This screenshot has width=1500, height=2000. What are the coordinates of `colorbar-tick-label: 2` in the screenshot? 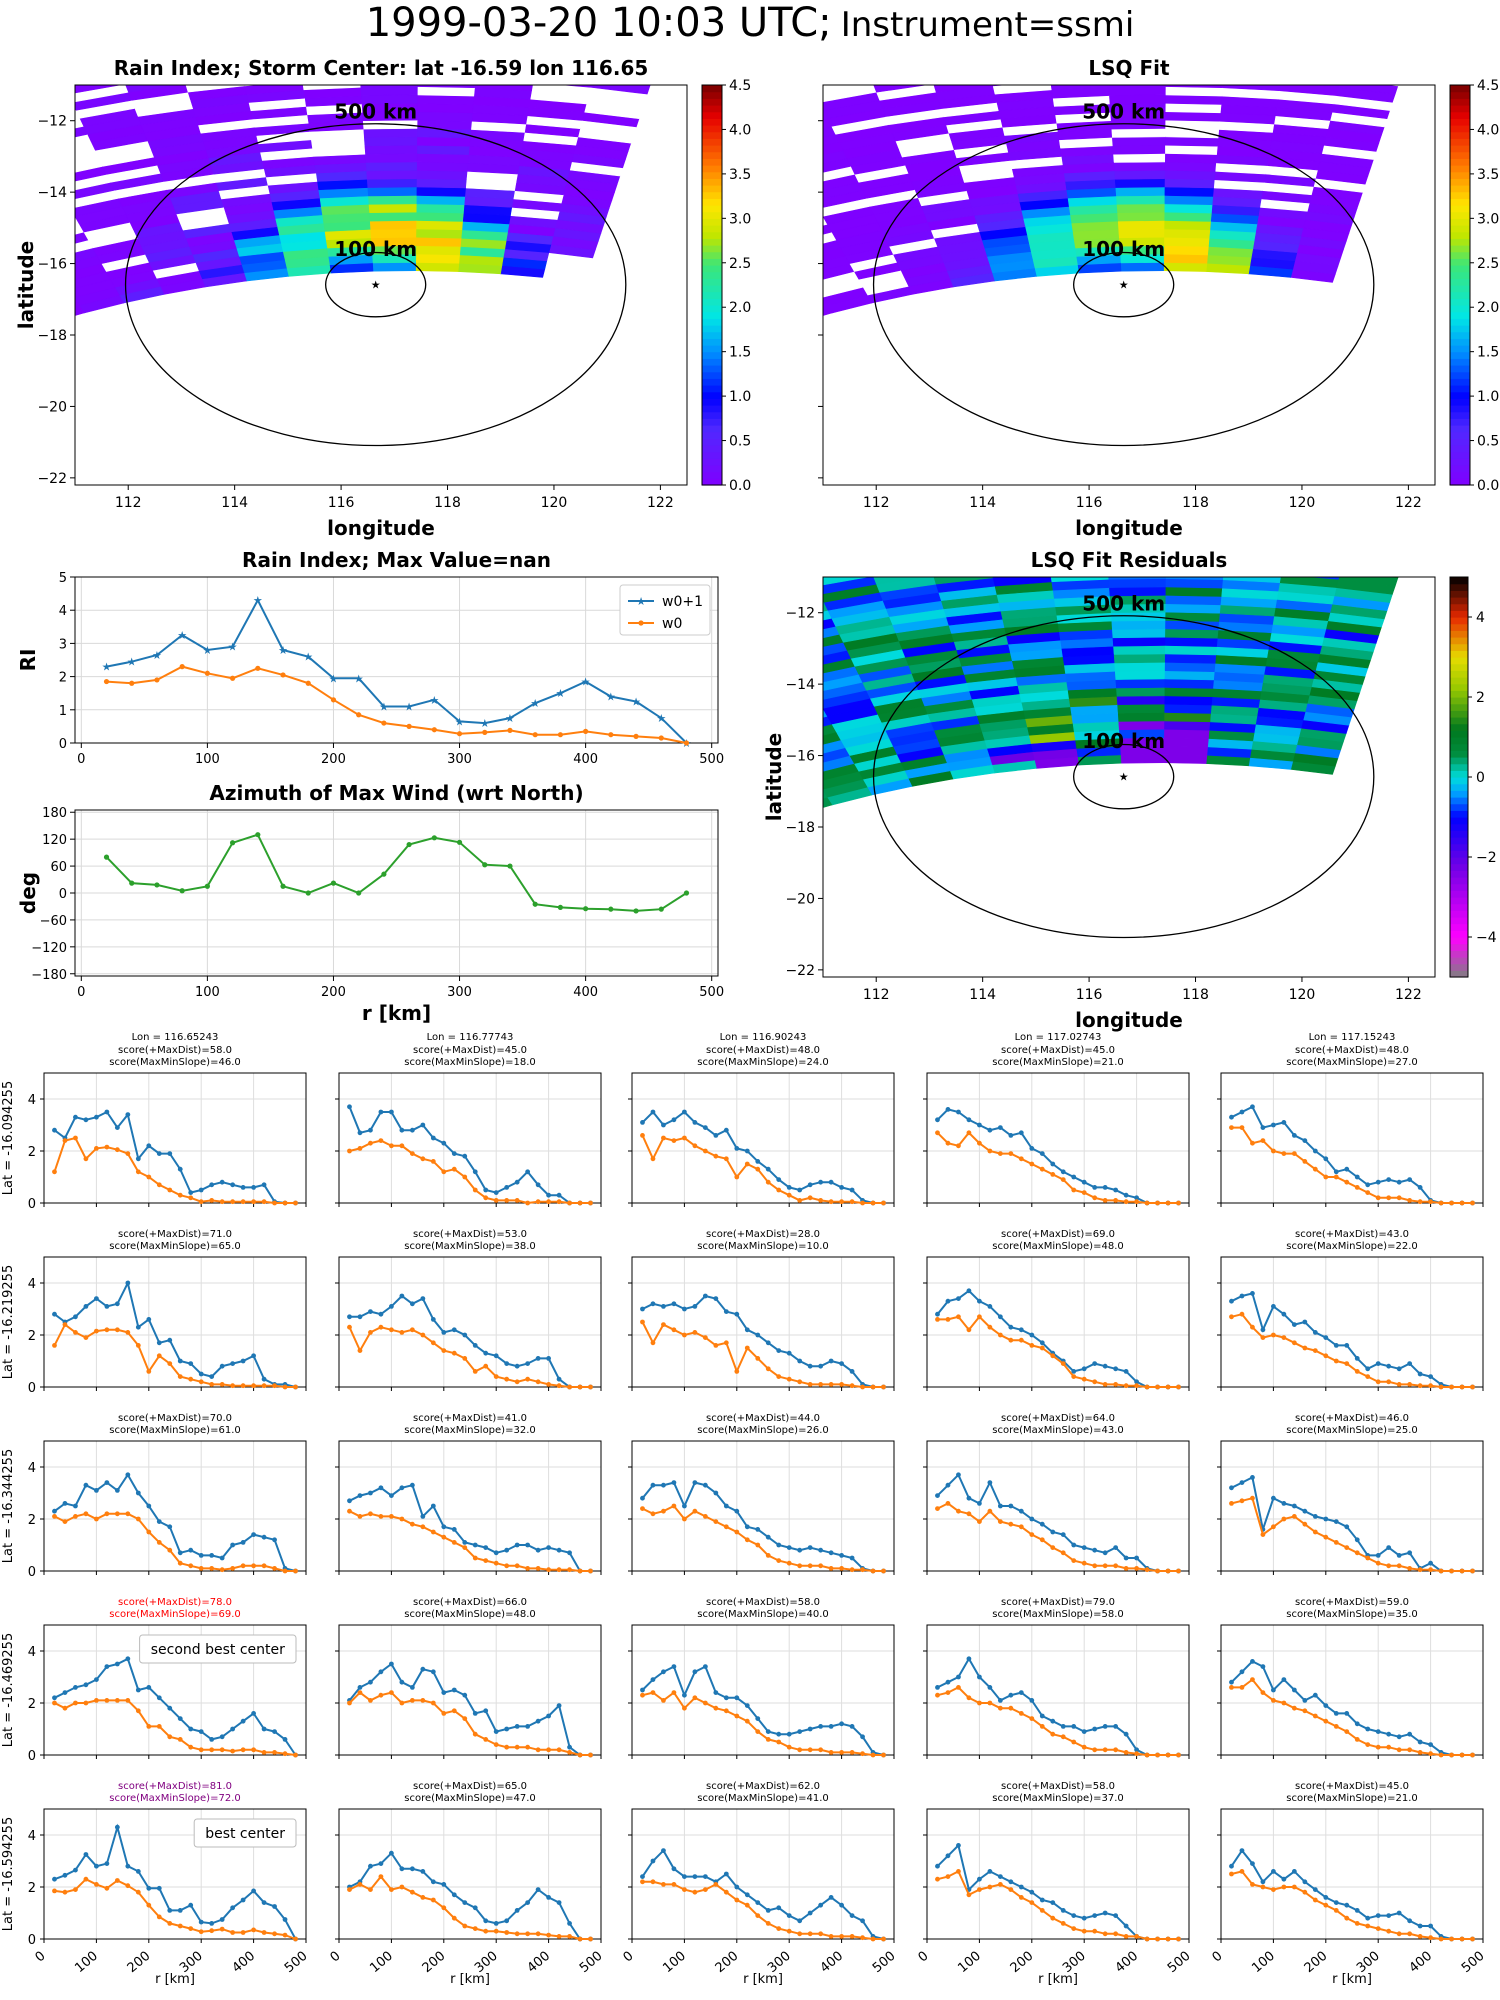 It's located at (1480, 698).